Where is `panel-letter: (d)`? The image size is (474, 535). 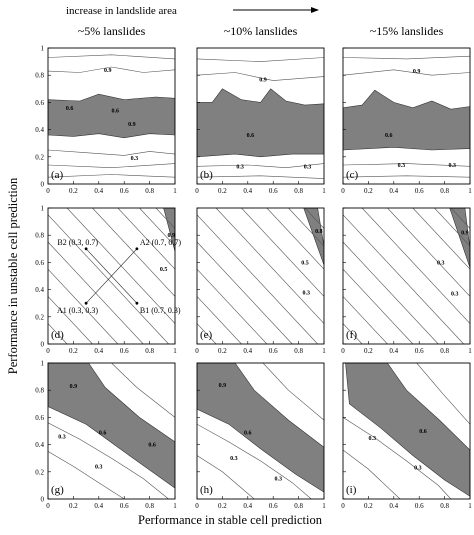
panel-letter: (d) is located at coordinates (57, 335).